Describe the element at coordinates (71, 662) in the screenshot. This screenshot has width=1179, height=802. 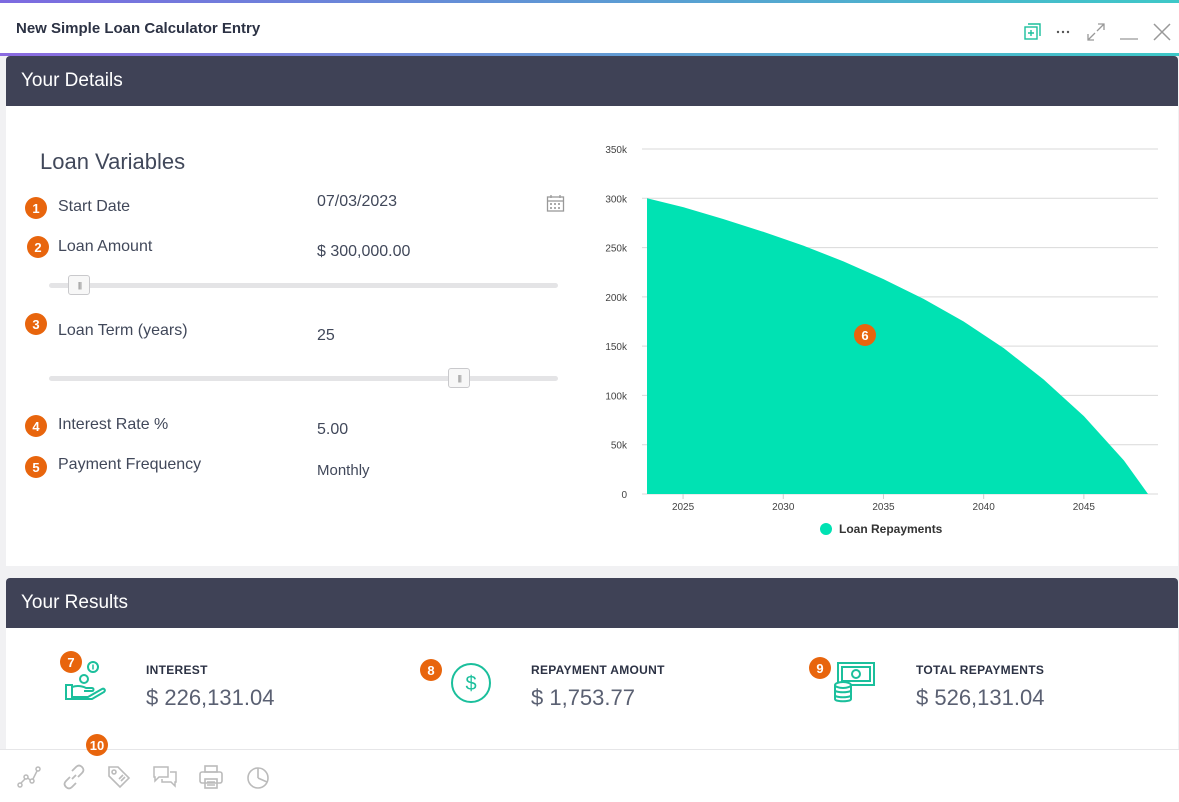
I see `step-badge: 7` at that location.